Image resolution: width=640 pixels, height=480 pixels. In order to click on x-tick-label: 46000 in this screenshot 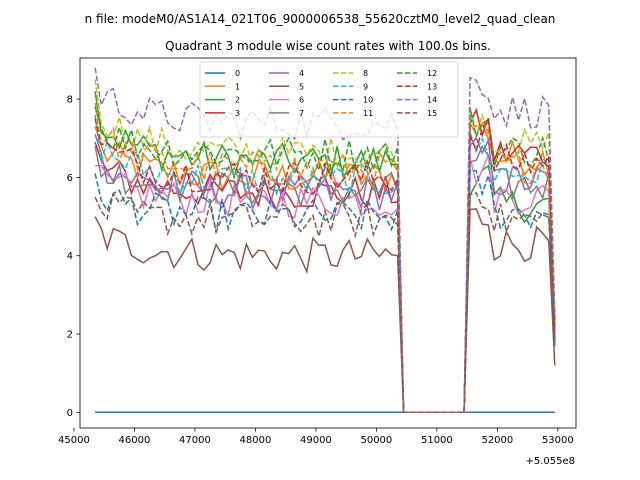, I will do `click(135, 440)`.